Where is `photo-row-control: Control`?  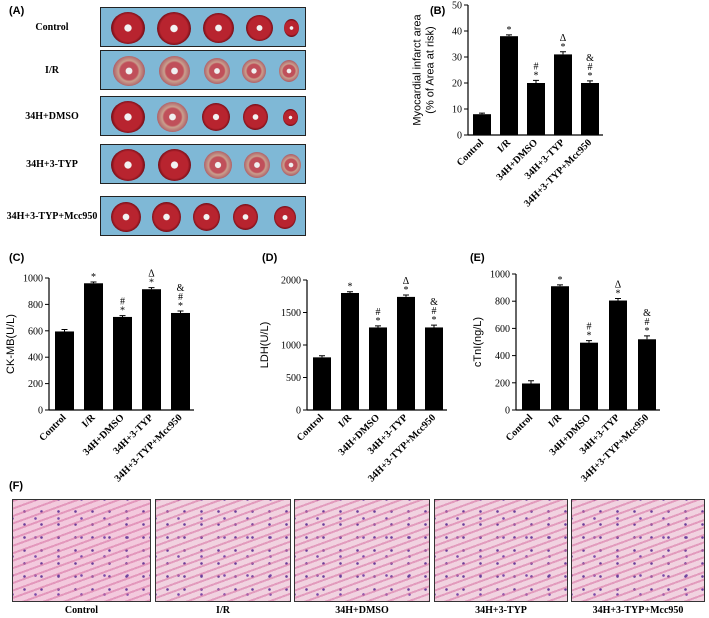 photo-row-control: Control is located at coordinates (157, 27).